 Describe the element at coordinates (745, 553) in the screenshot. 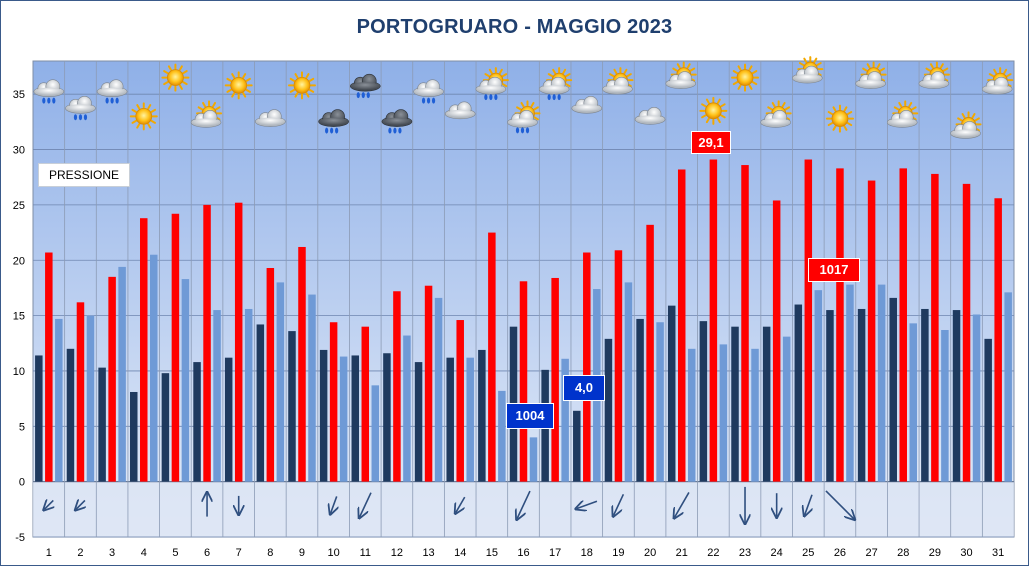

I see `x-tick-label: 23` at that location.